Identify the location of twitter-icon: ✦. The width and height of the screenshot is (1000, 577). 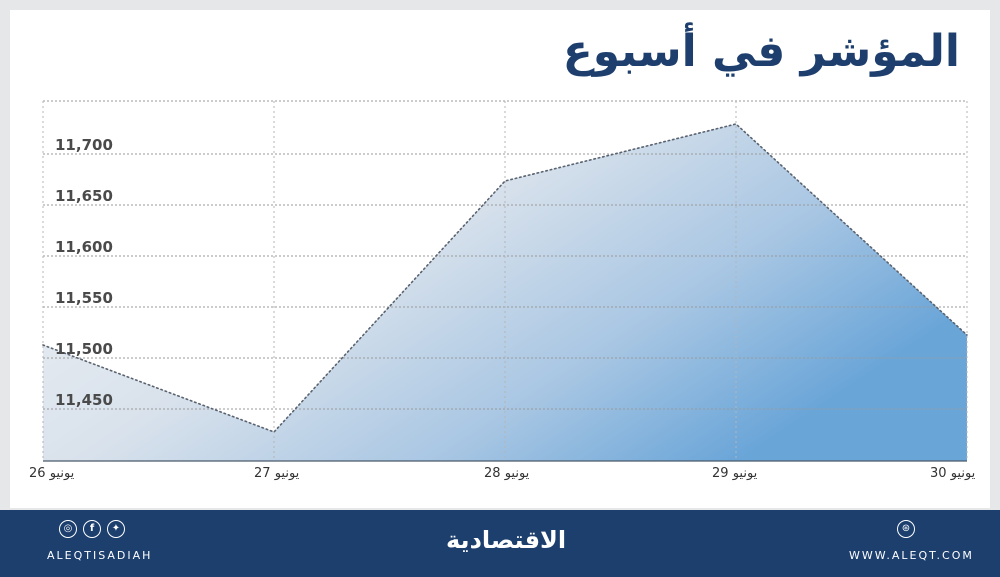
(116, 529).